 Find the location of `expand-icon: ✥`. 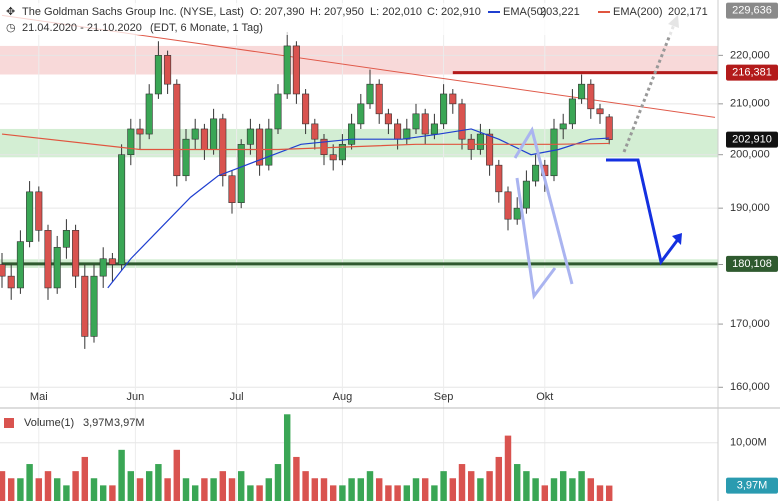

expand-icon: ✥ is located at coordinates (10, 12).